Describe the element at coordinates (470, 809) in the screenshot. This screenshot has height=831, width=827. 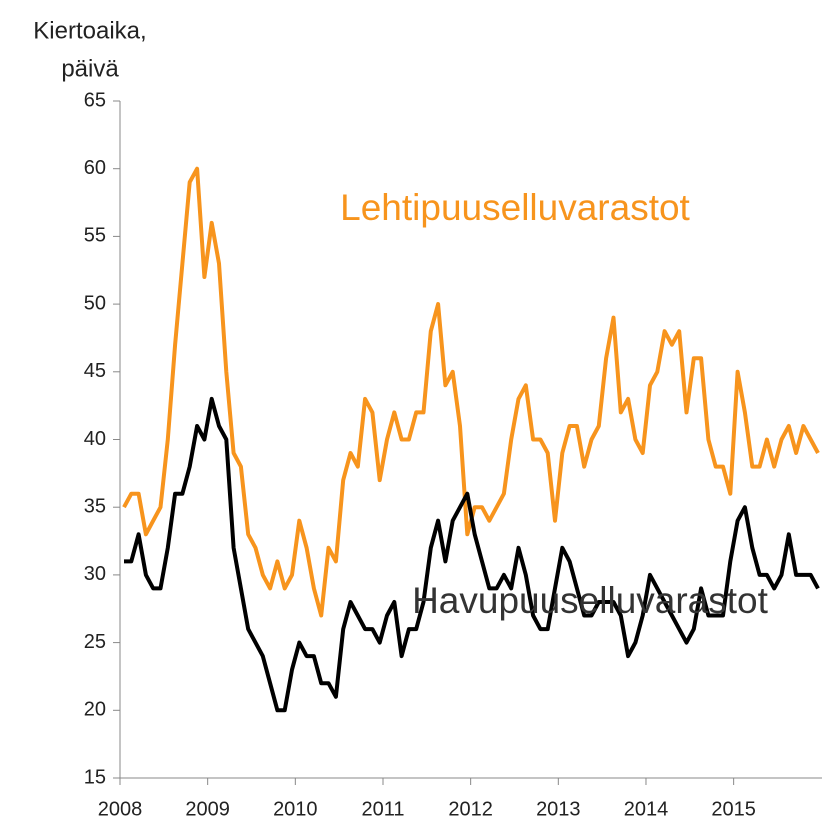
I see `x-tick-label: 2012` at that location.